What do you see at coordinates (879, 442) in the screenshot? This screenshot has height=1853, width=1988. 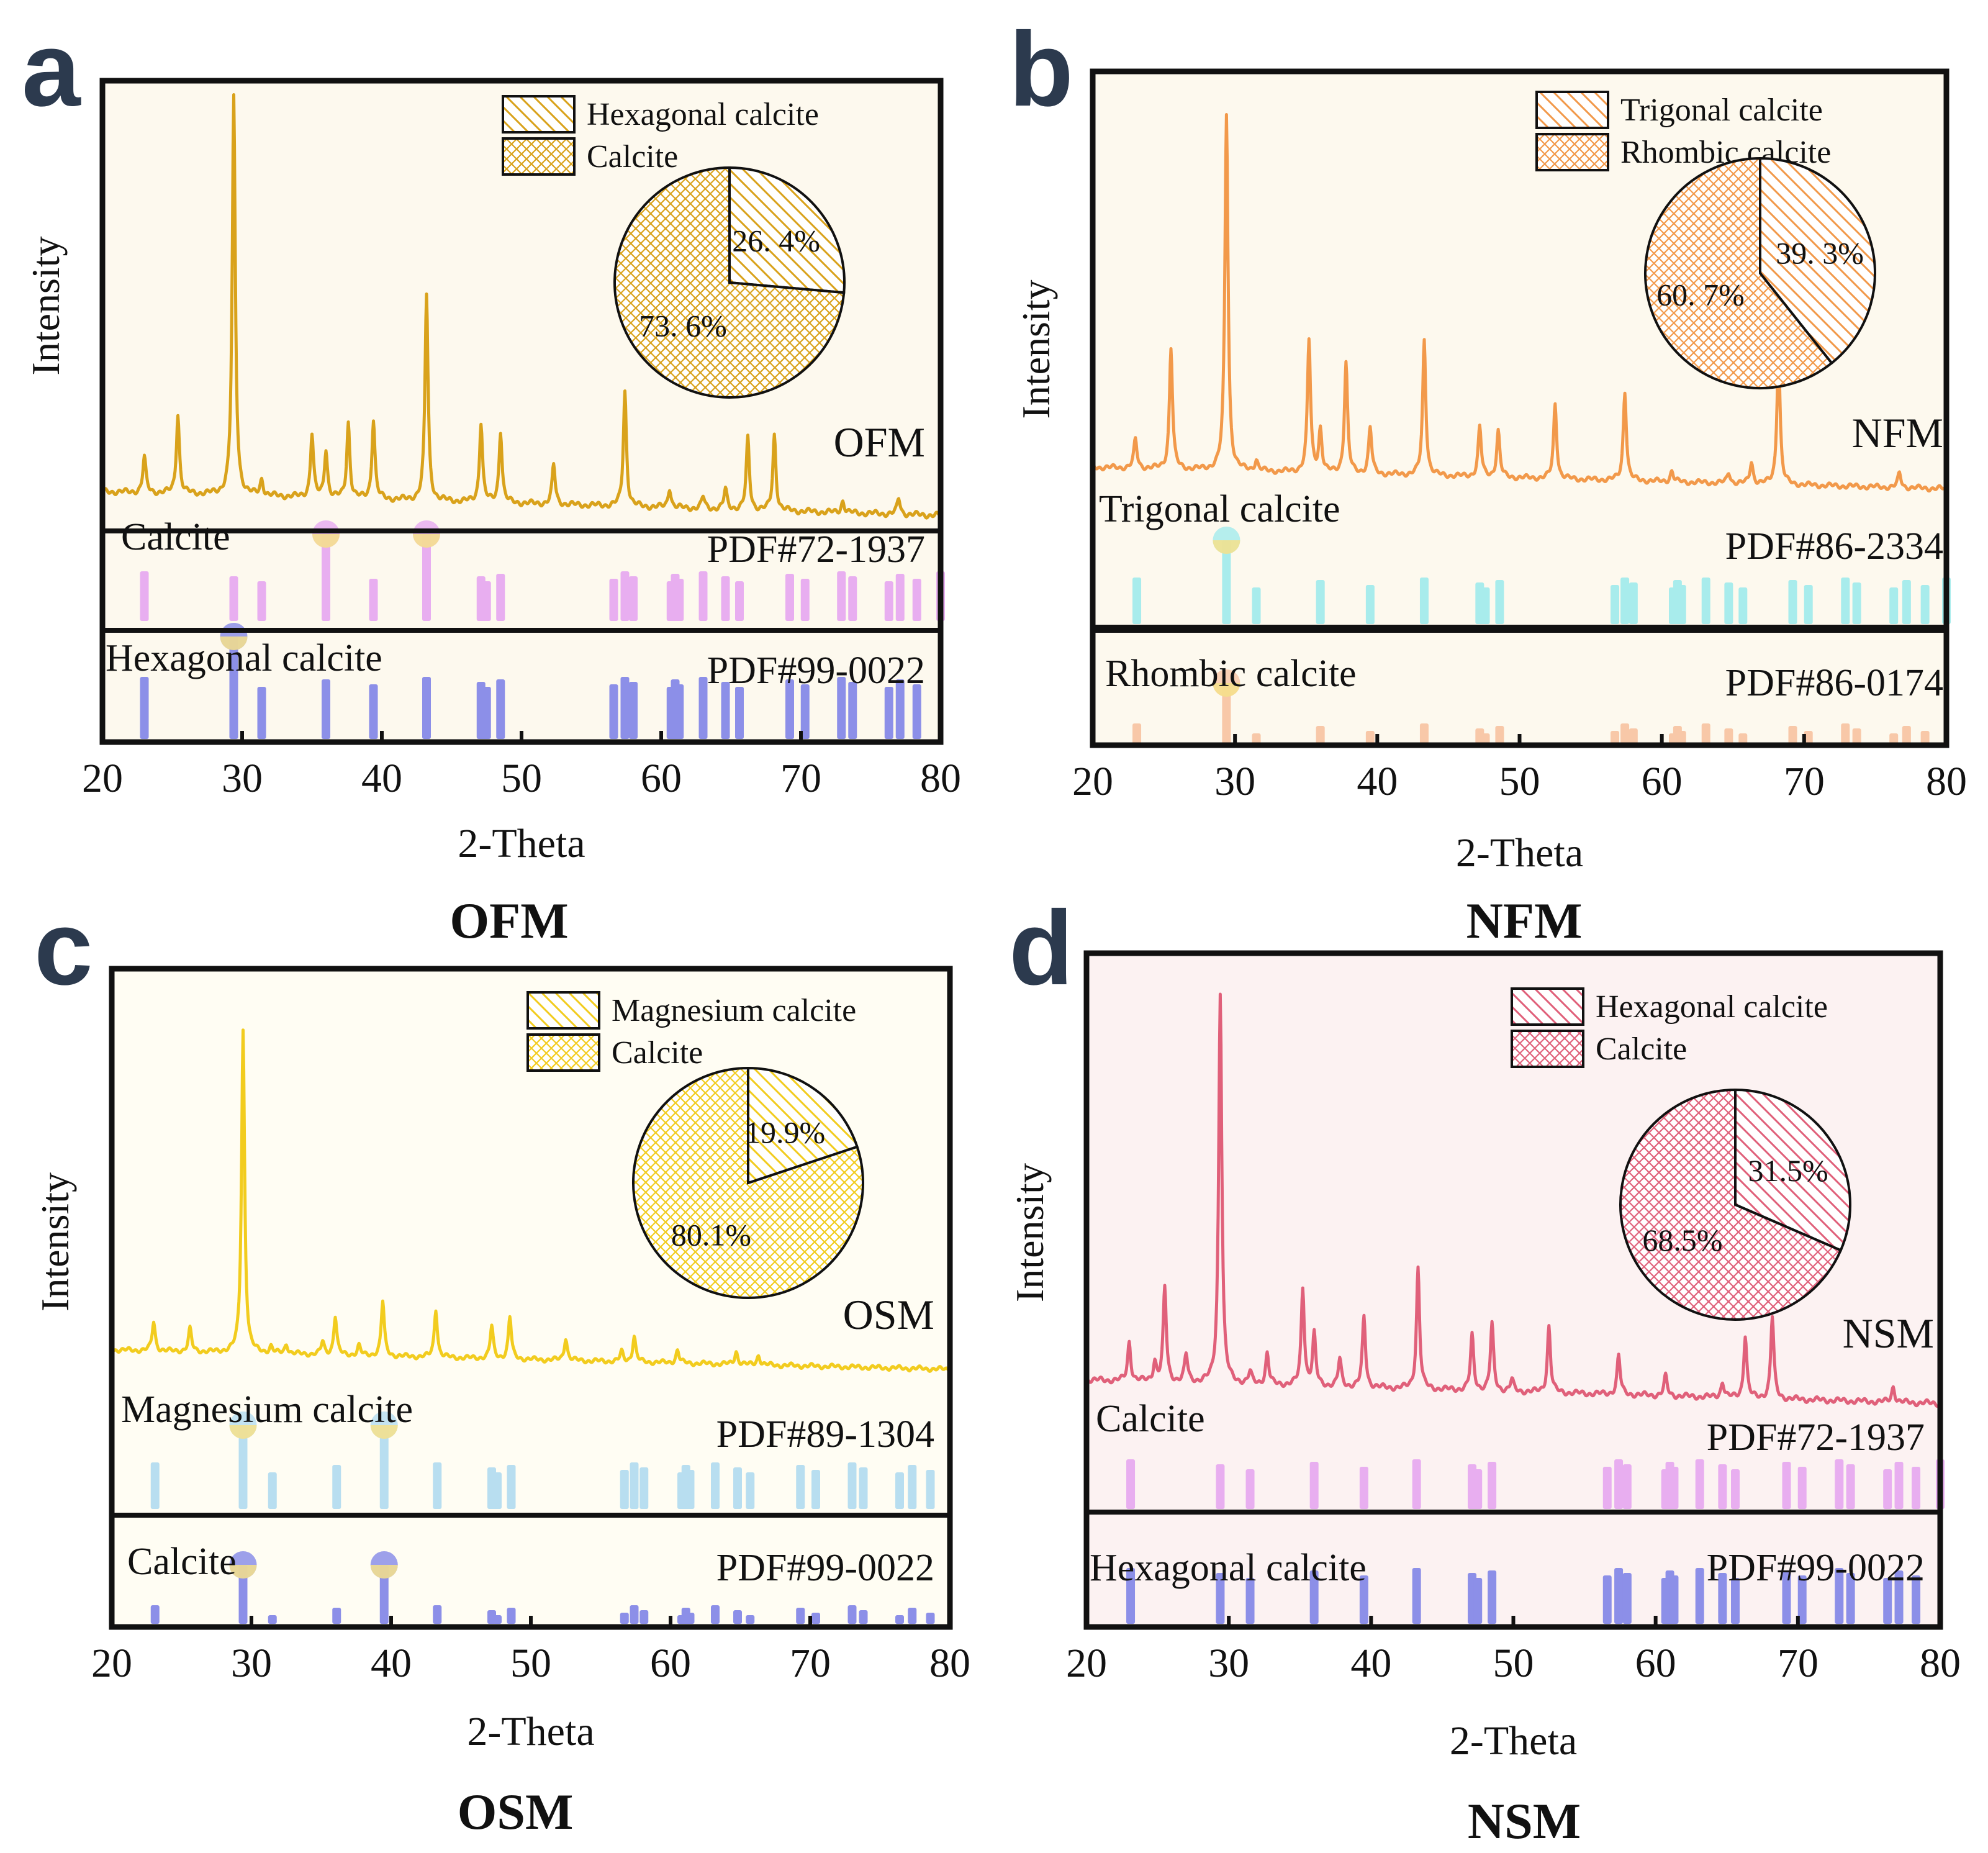 I see `sample-label: OFM` at bounding box center [879, 442].